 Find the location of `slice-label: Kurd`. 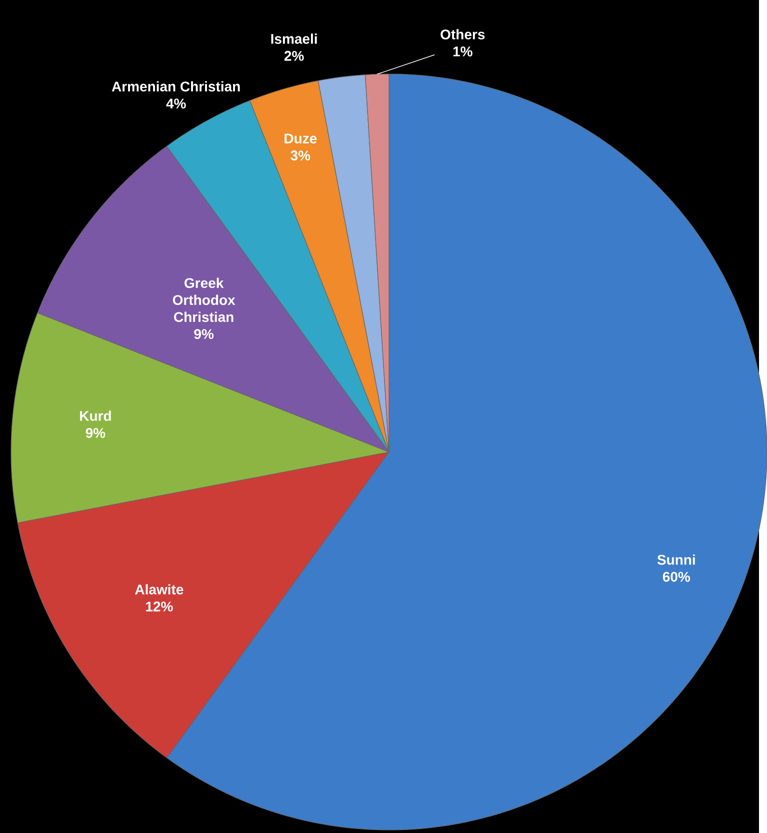

slice-label: Kurd is located at coordinates (95, 415).